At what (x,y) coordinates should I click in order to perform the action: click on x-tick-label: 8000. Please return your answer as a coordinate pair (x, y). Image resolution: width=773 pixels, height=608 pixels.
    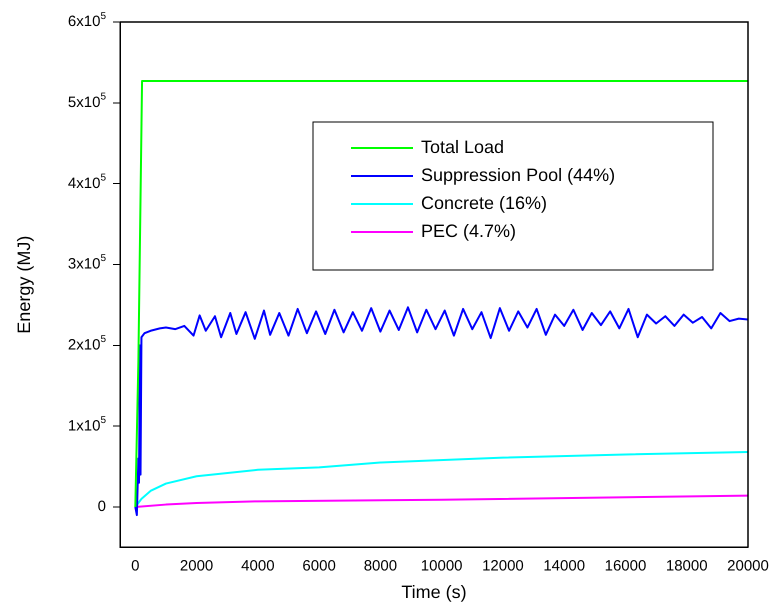
    Looking at the image, I should click on (381, 566).